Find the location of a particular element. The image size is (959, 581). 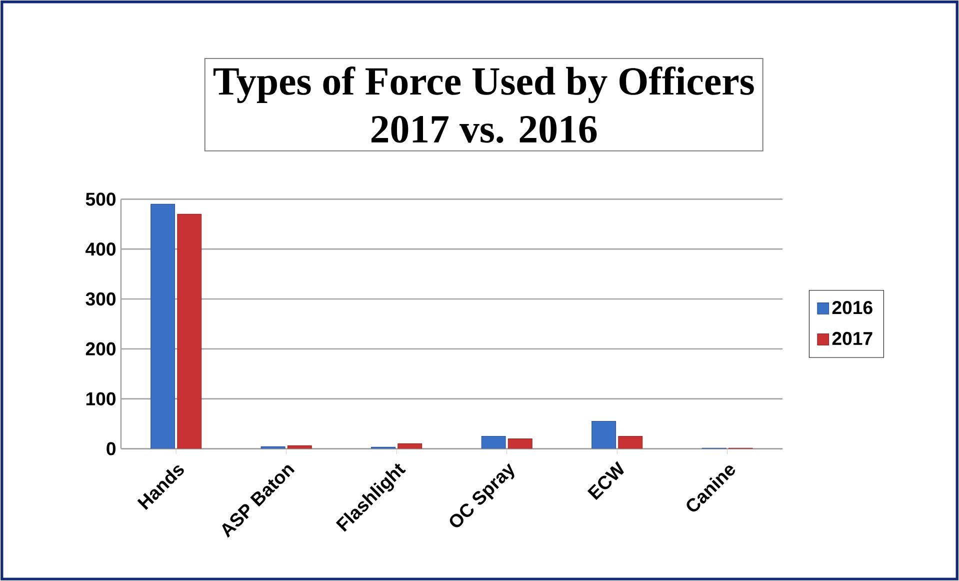

y-tick-label: 0 is located at coordinates (111, 449).